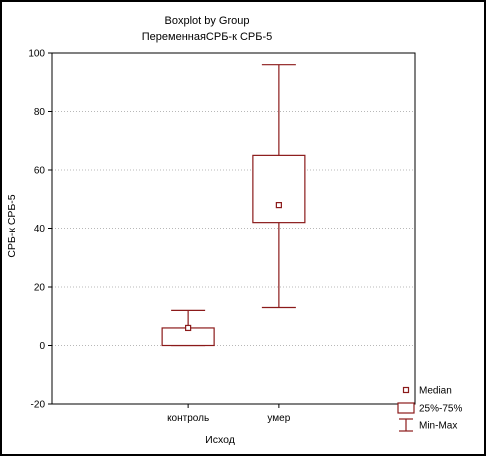 This screenshot has height=456, width=486. What do you see at coordinates (42, 346) in the screenshot?
I see `y-tick-label: 0` at bounding box center [42, 346].